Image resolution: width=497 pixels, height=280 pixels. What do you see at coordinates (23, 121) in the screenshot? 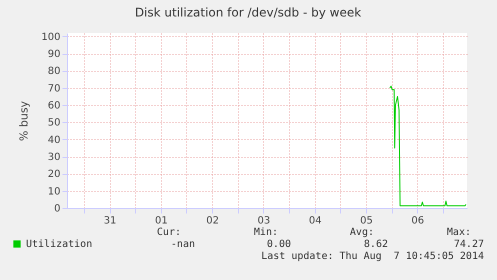
I see `y-axis-title: % busy` at bounding box center [23, 121].